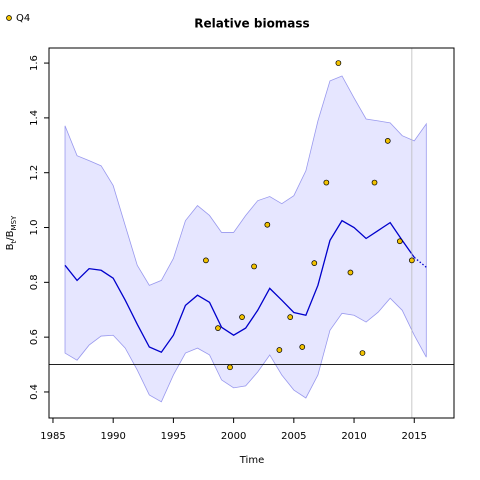 The image size is (480, 480). I want to click on y-axis-label-part: MSY, so click(14, 222).